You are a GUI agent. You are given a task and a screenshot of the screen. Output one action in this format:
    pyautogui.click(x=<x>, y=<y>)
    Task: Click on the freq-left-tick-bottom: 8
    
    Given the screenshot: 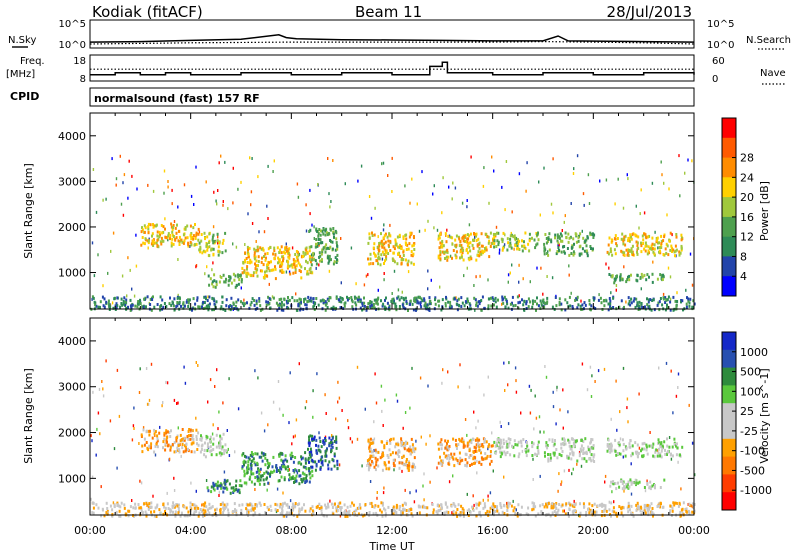 What is the action you would take?
    pyautogui.click(x=83, y=79)
    